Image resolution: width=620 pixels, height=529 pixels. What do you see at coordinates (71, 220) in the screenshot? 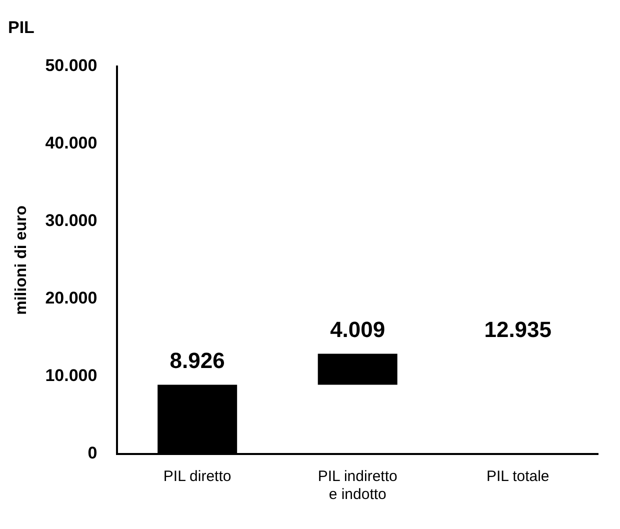
I see `y-tick-label: 30.000` at bounding box center [71, 220].